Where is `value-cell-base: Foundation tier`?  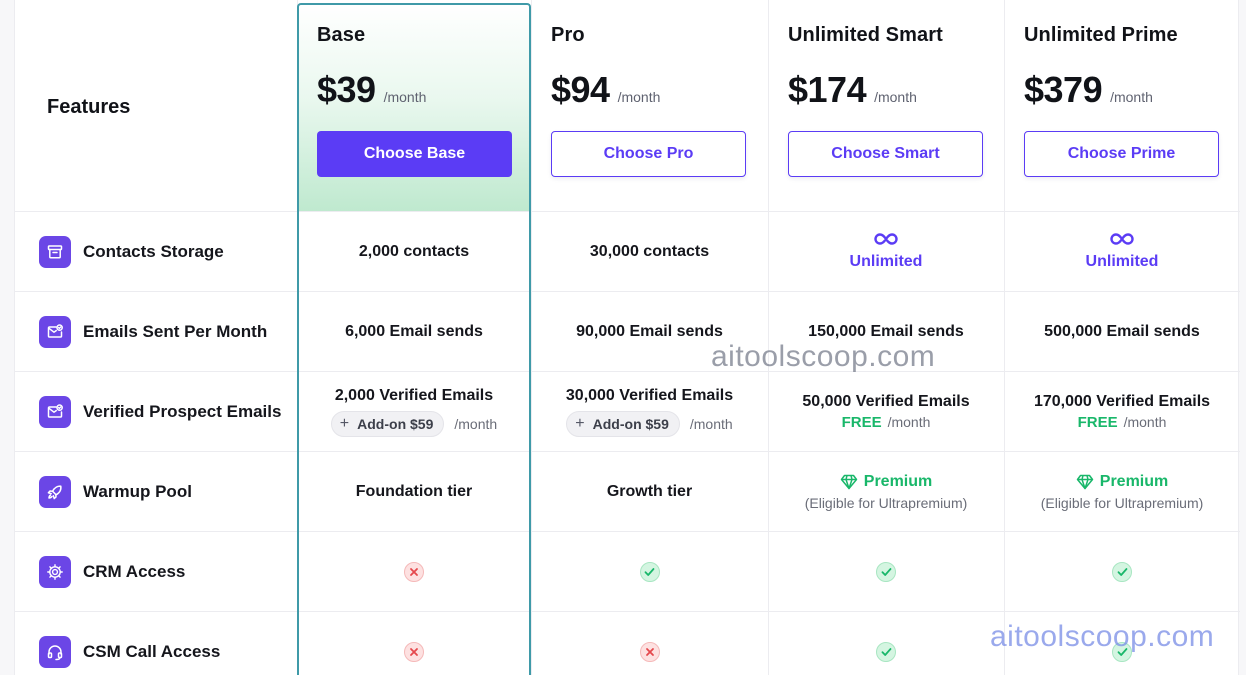
value-cell-base: Foundation tier is located at coordinates (414, 491).